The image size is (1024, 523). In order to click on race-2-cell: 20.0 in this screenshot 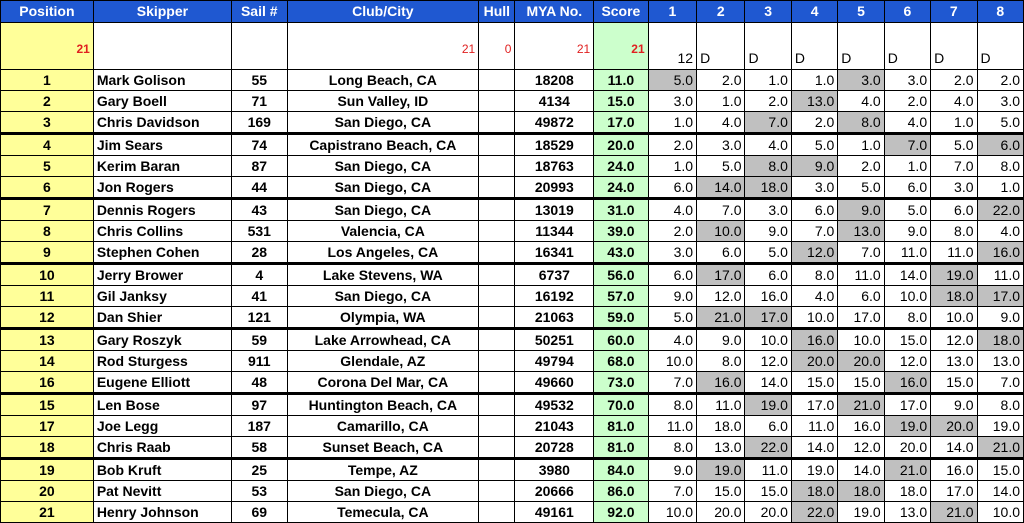, I will do `click(721, 512)`.